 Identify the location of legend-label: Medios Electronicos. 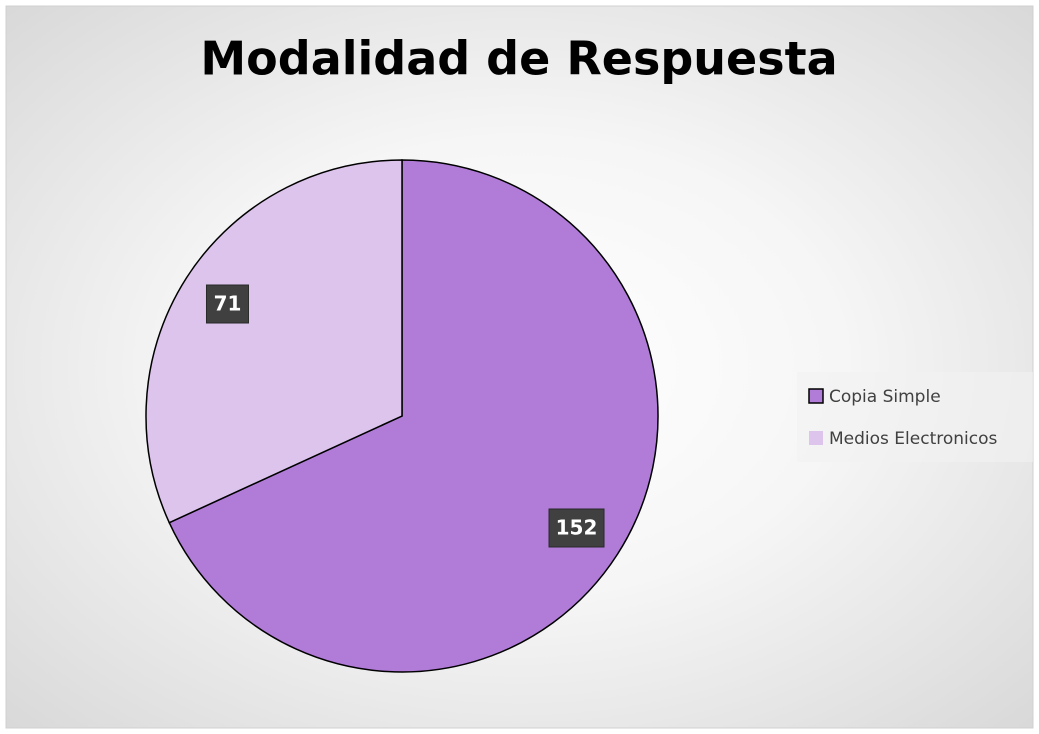
(913, 439).